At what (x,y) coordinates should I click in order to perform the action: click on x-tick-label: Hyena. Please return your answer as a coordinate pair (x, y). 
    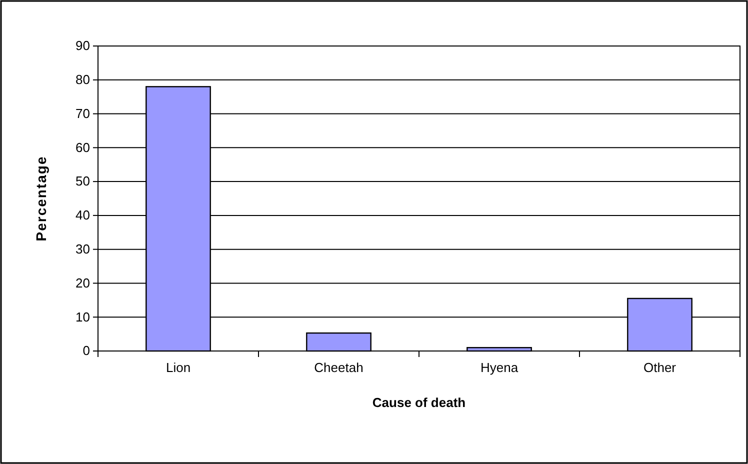
    Looking at the image, I should click on (499, 368).